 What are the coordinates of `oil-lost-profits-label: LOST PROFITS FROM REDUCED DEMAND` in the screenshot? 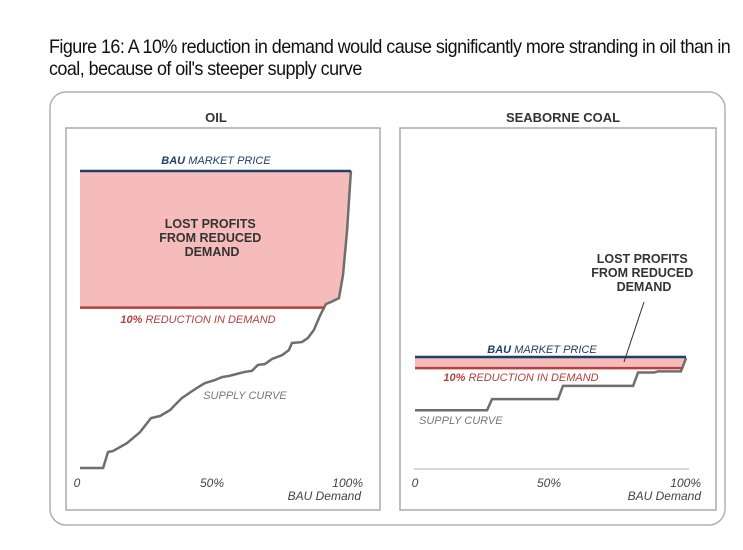 It's located at (212, 238).